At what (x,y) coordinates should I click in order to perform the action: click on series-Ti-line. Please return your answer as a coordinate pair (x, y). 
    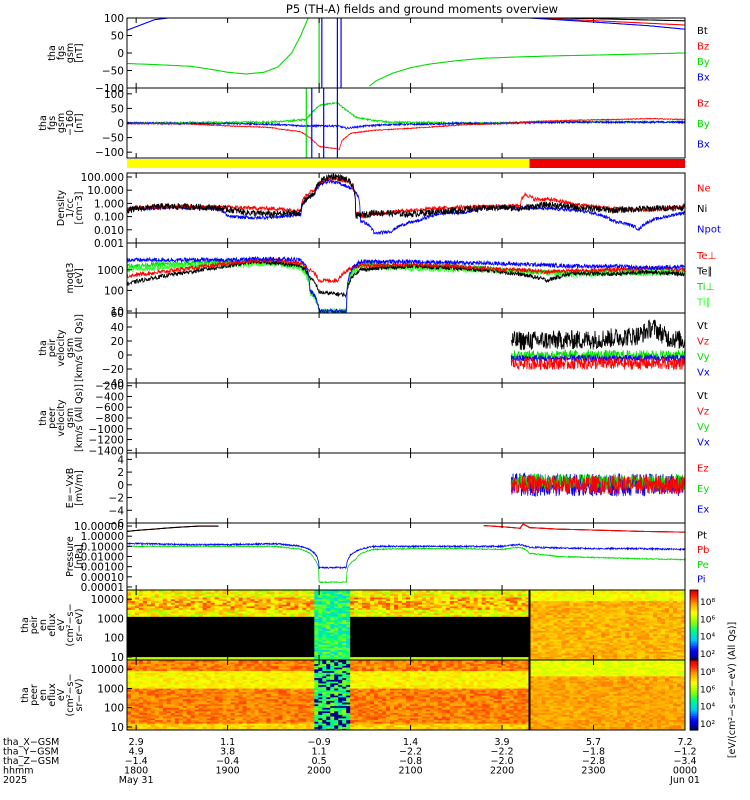
    Looking at the image, I should click on (406, 284).